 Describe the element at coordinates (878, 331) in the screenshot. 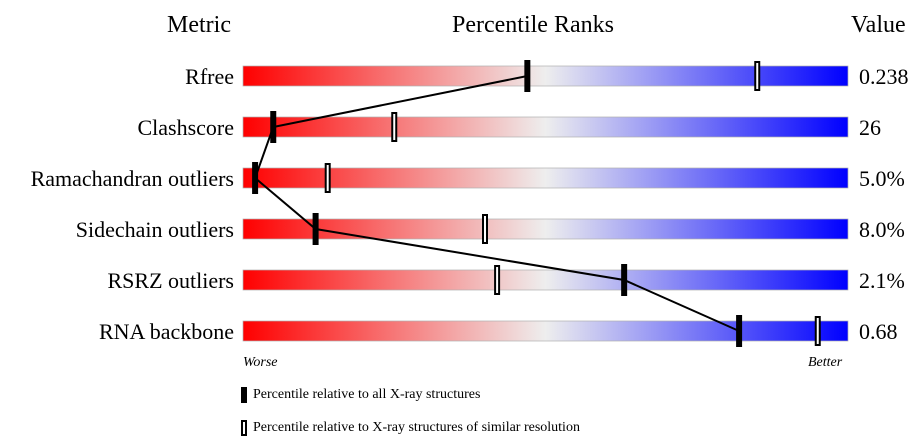

I see `metric-value: 0.68` at that location.